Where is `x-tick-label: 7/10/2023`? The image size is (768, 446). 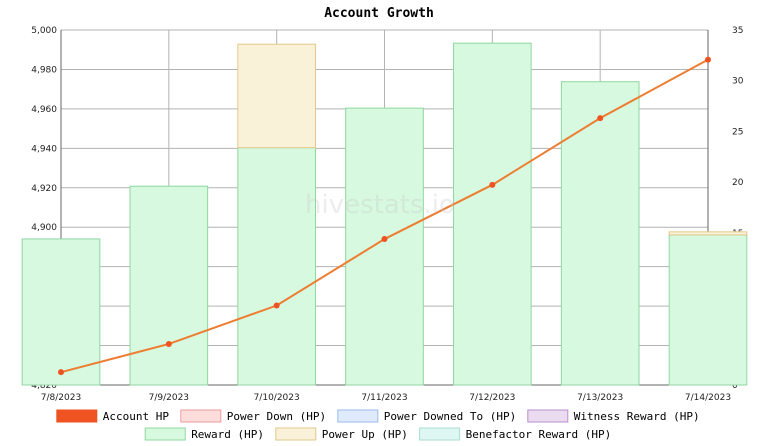 x-tick-label: 7/10/2023 is located at coordinates (277, 398).